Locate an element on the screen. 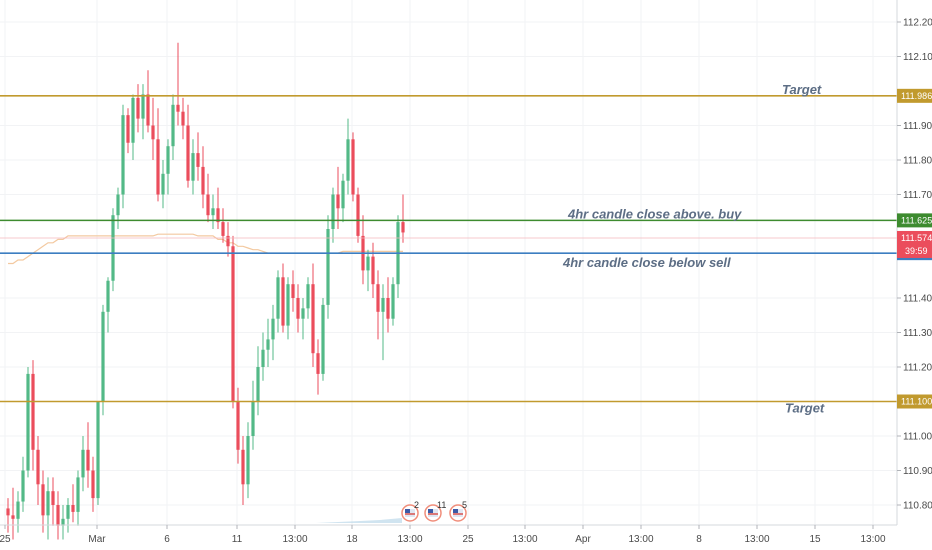 Image resolution: width=932 pixels, height=550 pixels. price-tick-label: 111.700 is located at coordinates (917, 195).